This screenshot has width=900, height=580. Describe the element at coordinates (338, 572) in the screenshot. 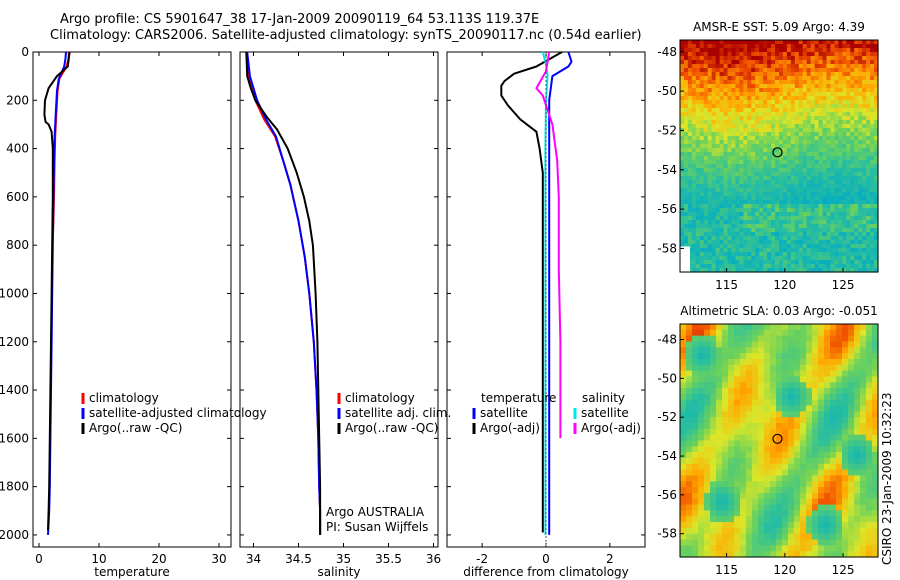

I see `salinity-axis-label: salinity` at that location.